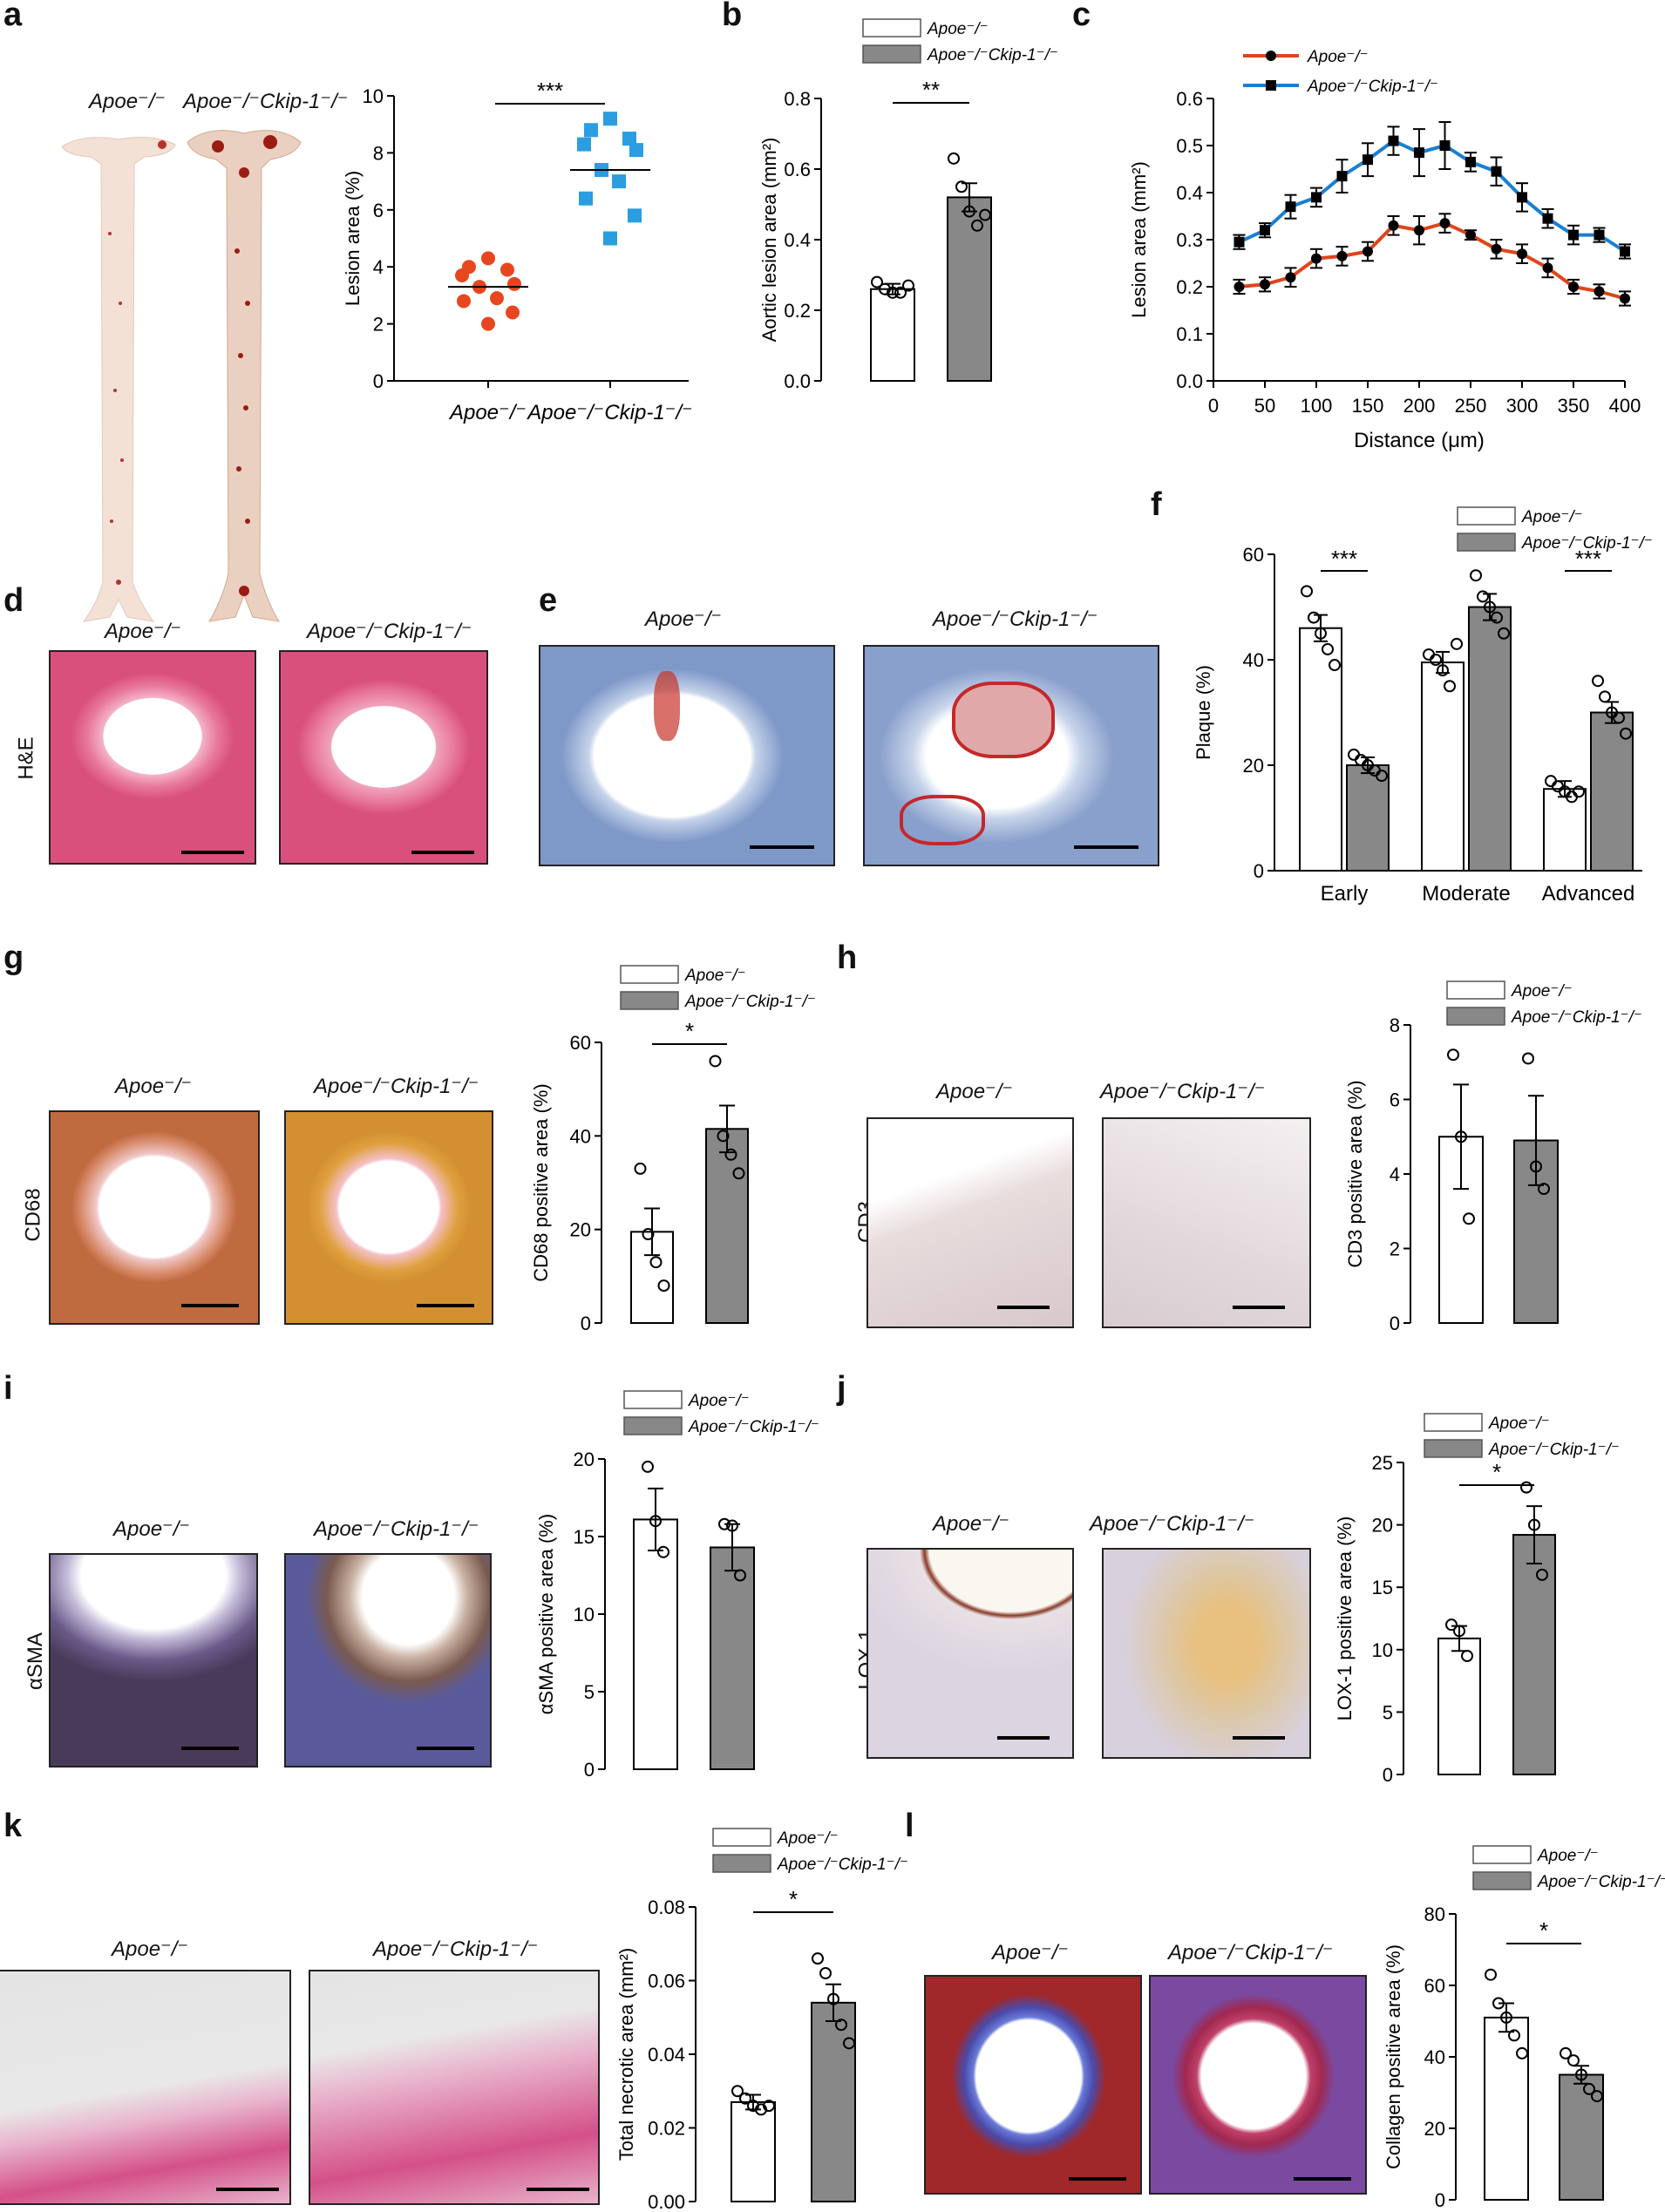 This screenshot has height=2212, width=1665. Describe the element at coordinates (388, 1217) in the screenshot. I see `micrograph-cd68-ko` at that location.